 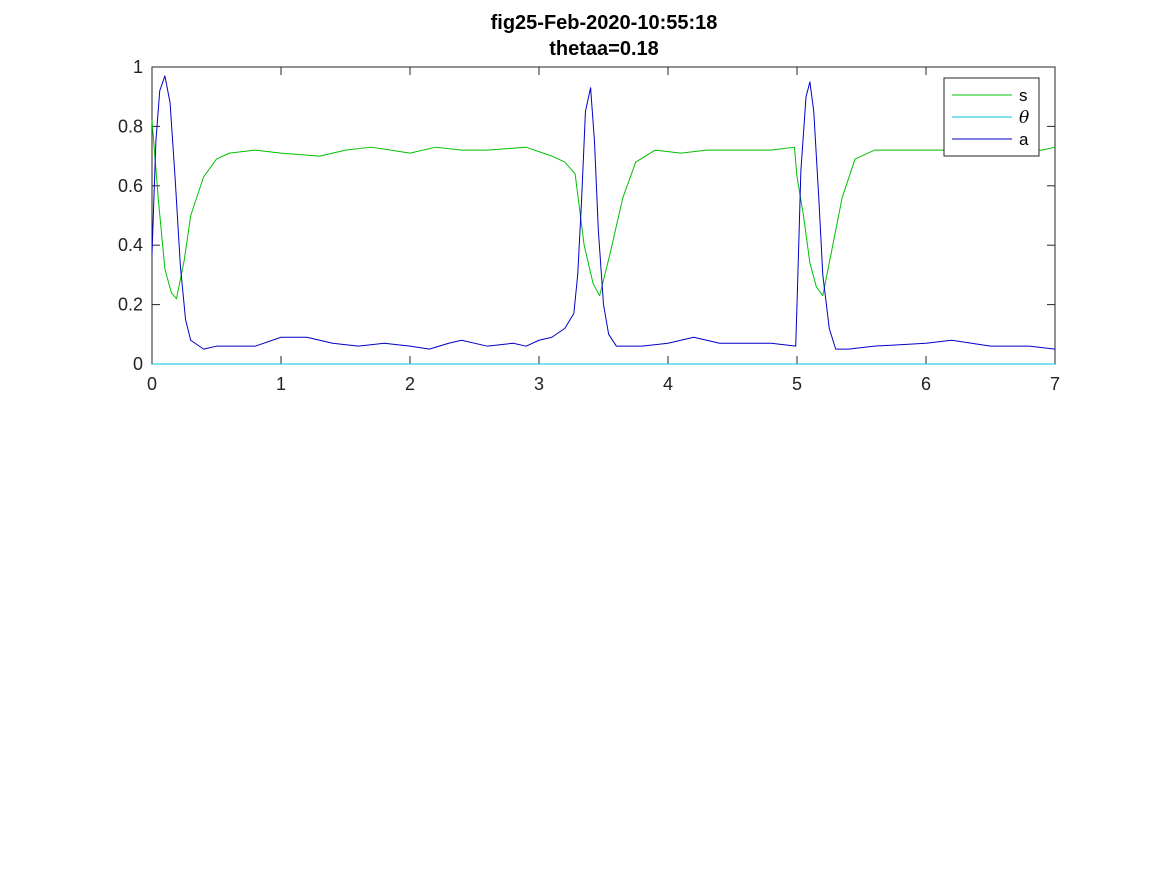 I want to click on x-tick-label: 1, so click(x=281, y=384).